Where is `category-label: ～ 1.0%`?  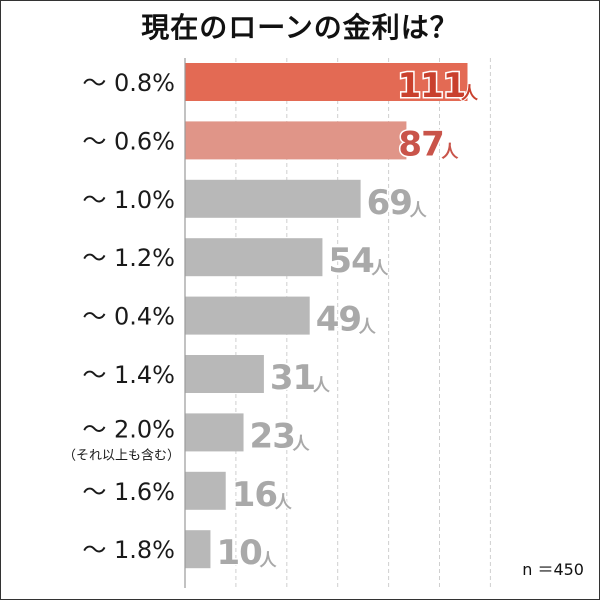
category-label: ～ 1.0% is located at coordinates (128, 200).